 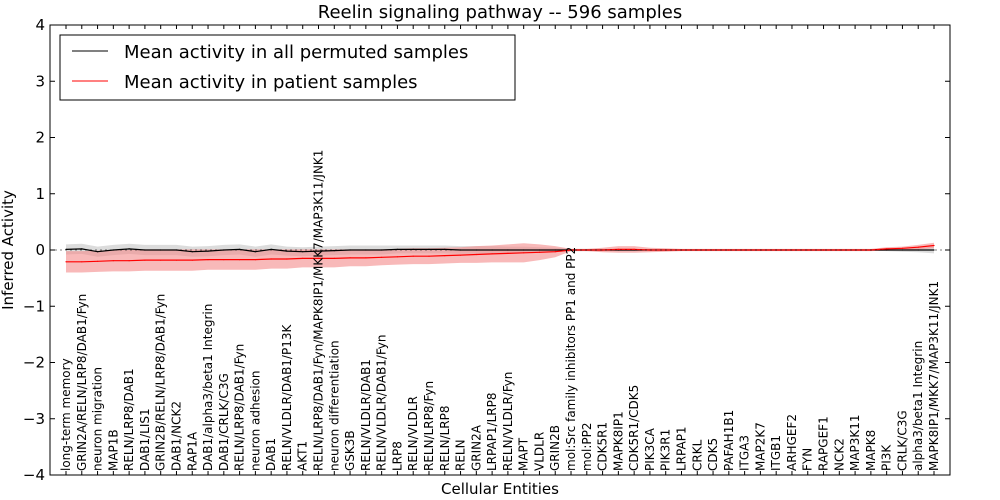 What do you see at coordinates (934, 376) in the screenshot?
I see `x-tick-label: MAPK8IP1/MKK7/MAP3K11/JNK1` at bounding box center [934, 376].